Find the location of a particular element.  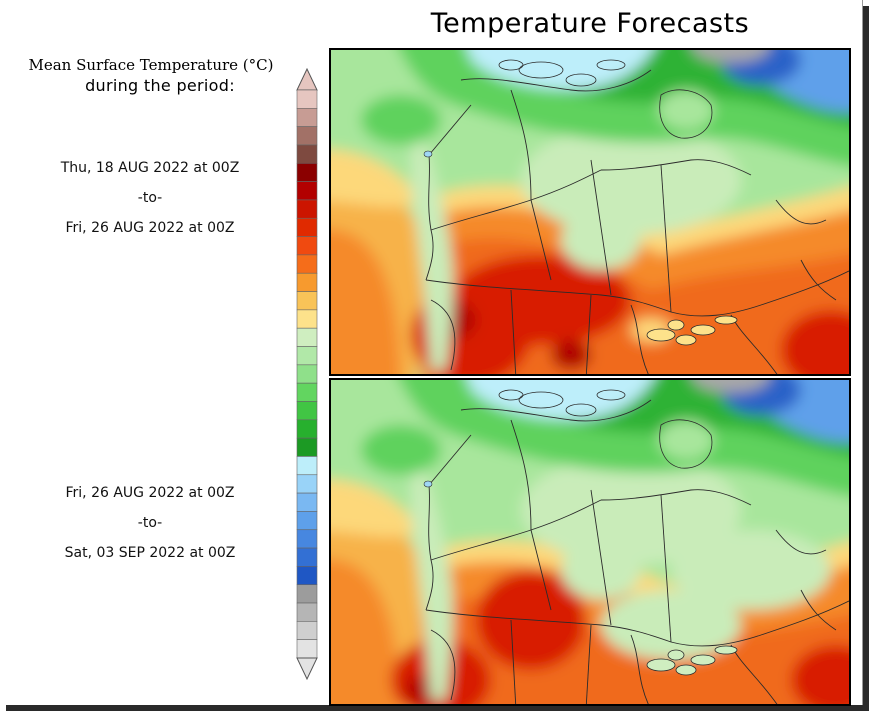

color-scale-bar is located at coordinates (307, 374).